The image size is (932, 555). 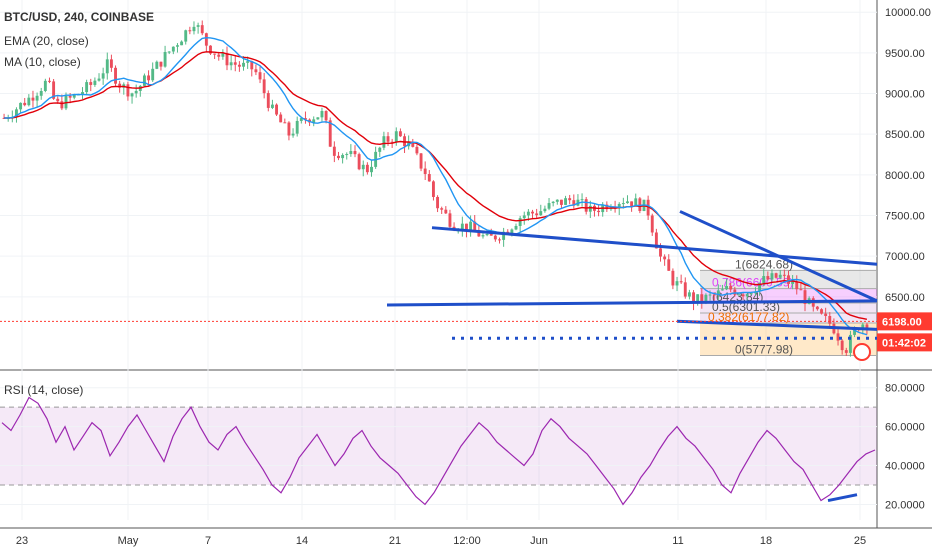 I want to click on time-tick-label: 21, so click(x=395, y=541).